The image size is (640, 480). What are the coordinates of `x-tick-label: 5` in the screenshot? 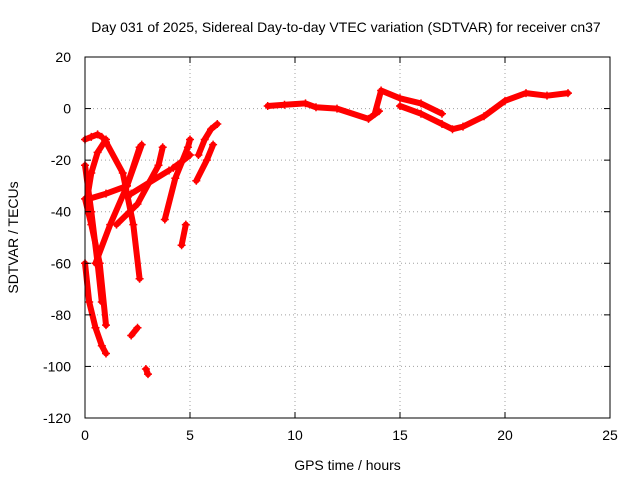 It's located at (190, 435).